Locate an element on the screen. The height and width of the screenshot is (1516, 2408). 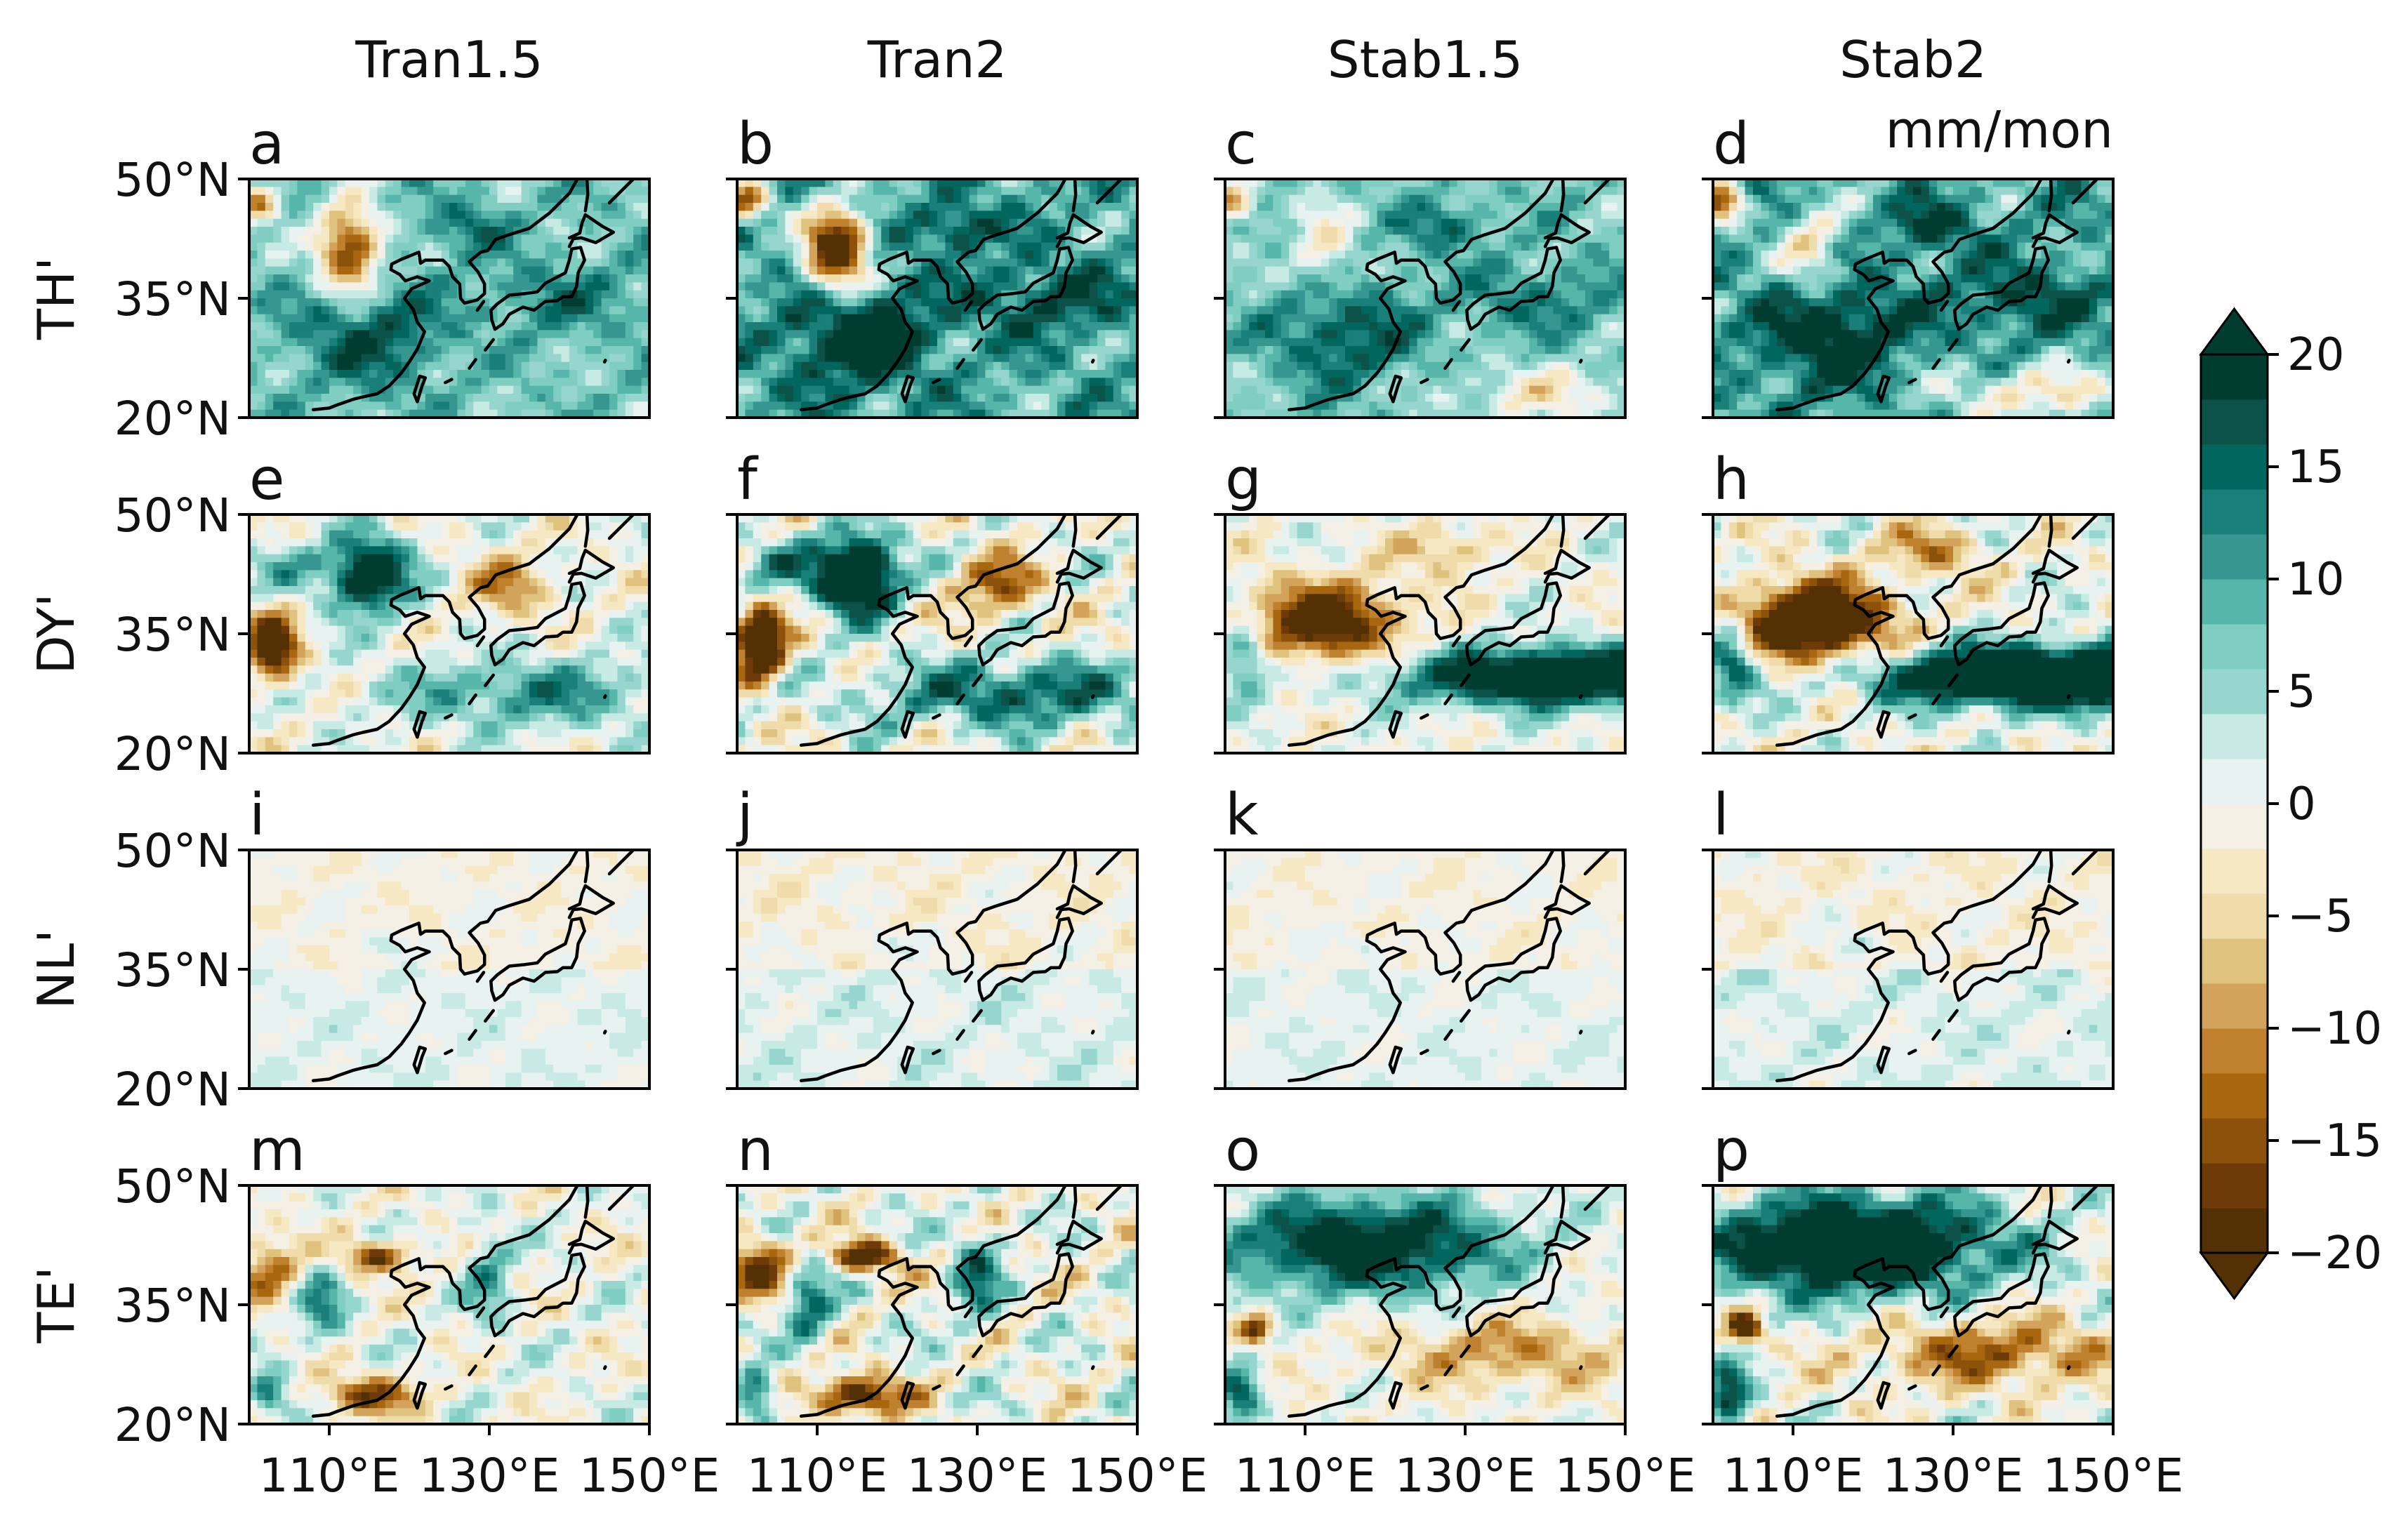
units-label: mm/mon is located at coordinates (1999, 130).